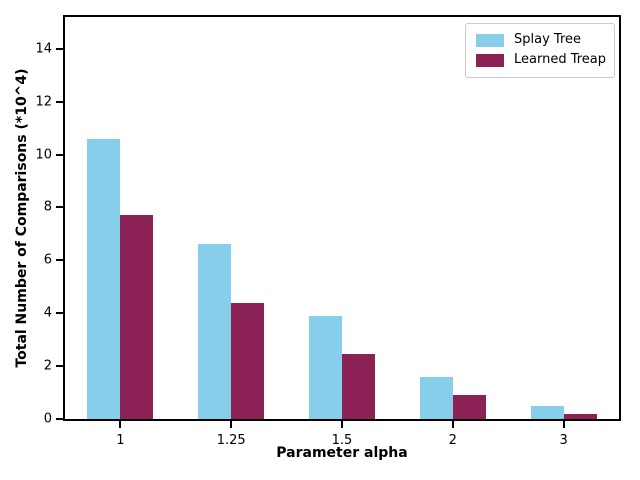  Describe the element at coordinates (560, 60) in the screenshot. I see `legend-label-learned-treap: Learned Treap` at that location.